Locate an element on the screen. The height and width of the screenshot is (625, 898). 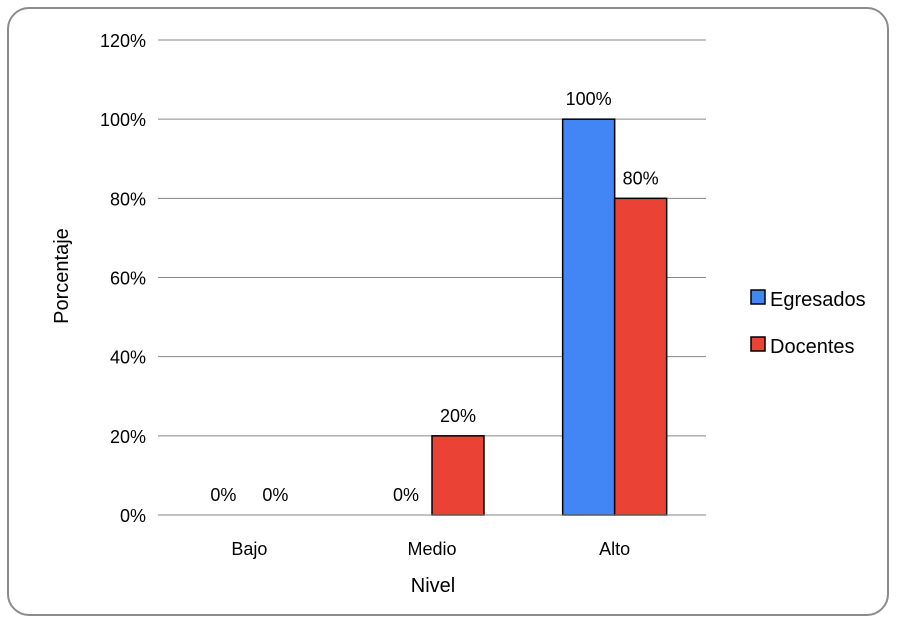
y-tick-label: 40% is located at coordinates (128, 358).